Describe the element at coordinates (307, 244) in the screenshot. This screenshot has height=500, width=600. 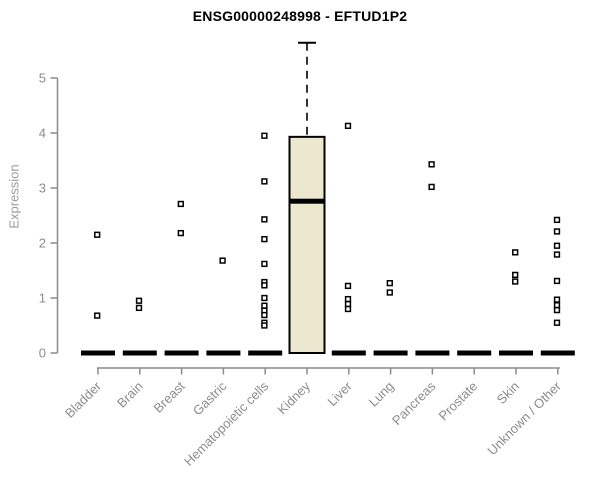
I see `box-kidney` at that location.